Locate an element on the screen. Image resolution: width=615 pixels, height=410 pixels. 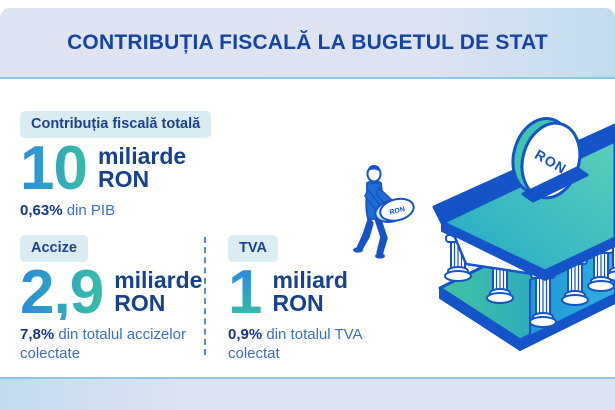
roof-coin: RON is located at coordinates (550, 160).